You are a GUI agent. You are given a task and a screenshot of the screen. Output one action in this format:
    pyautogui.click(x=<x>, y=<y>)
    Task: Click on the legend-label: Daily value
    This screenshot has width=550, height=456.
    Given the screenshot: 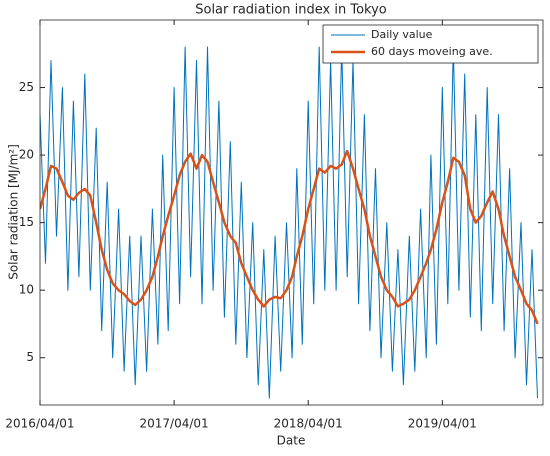 What is the action you would take?
    pyautogui.click(x=402, y=34)
    